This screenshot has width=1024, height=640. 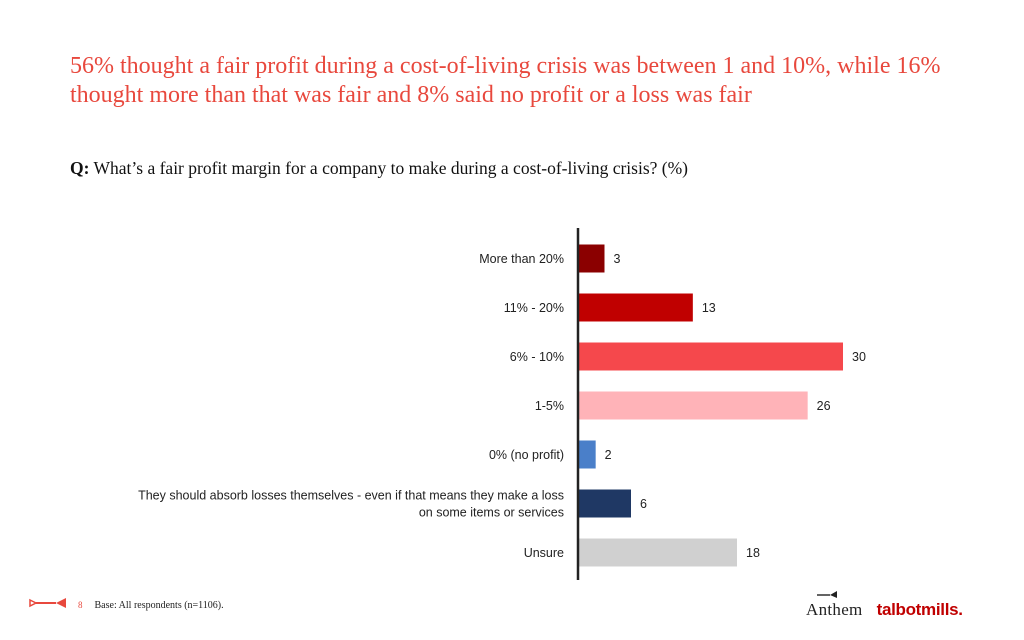 I want to click on data-label: 18, so click(x=753, y=553).